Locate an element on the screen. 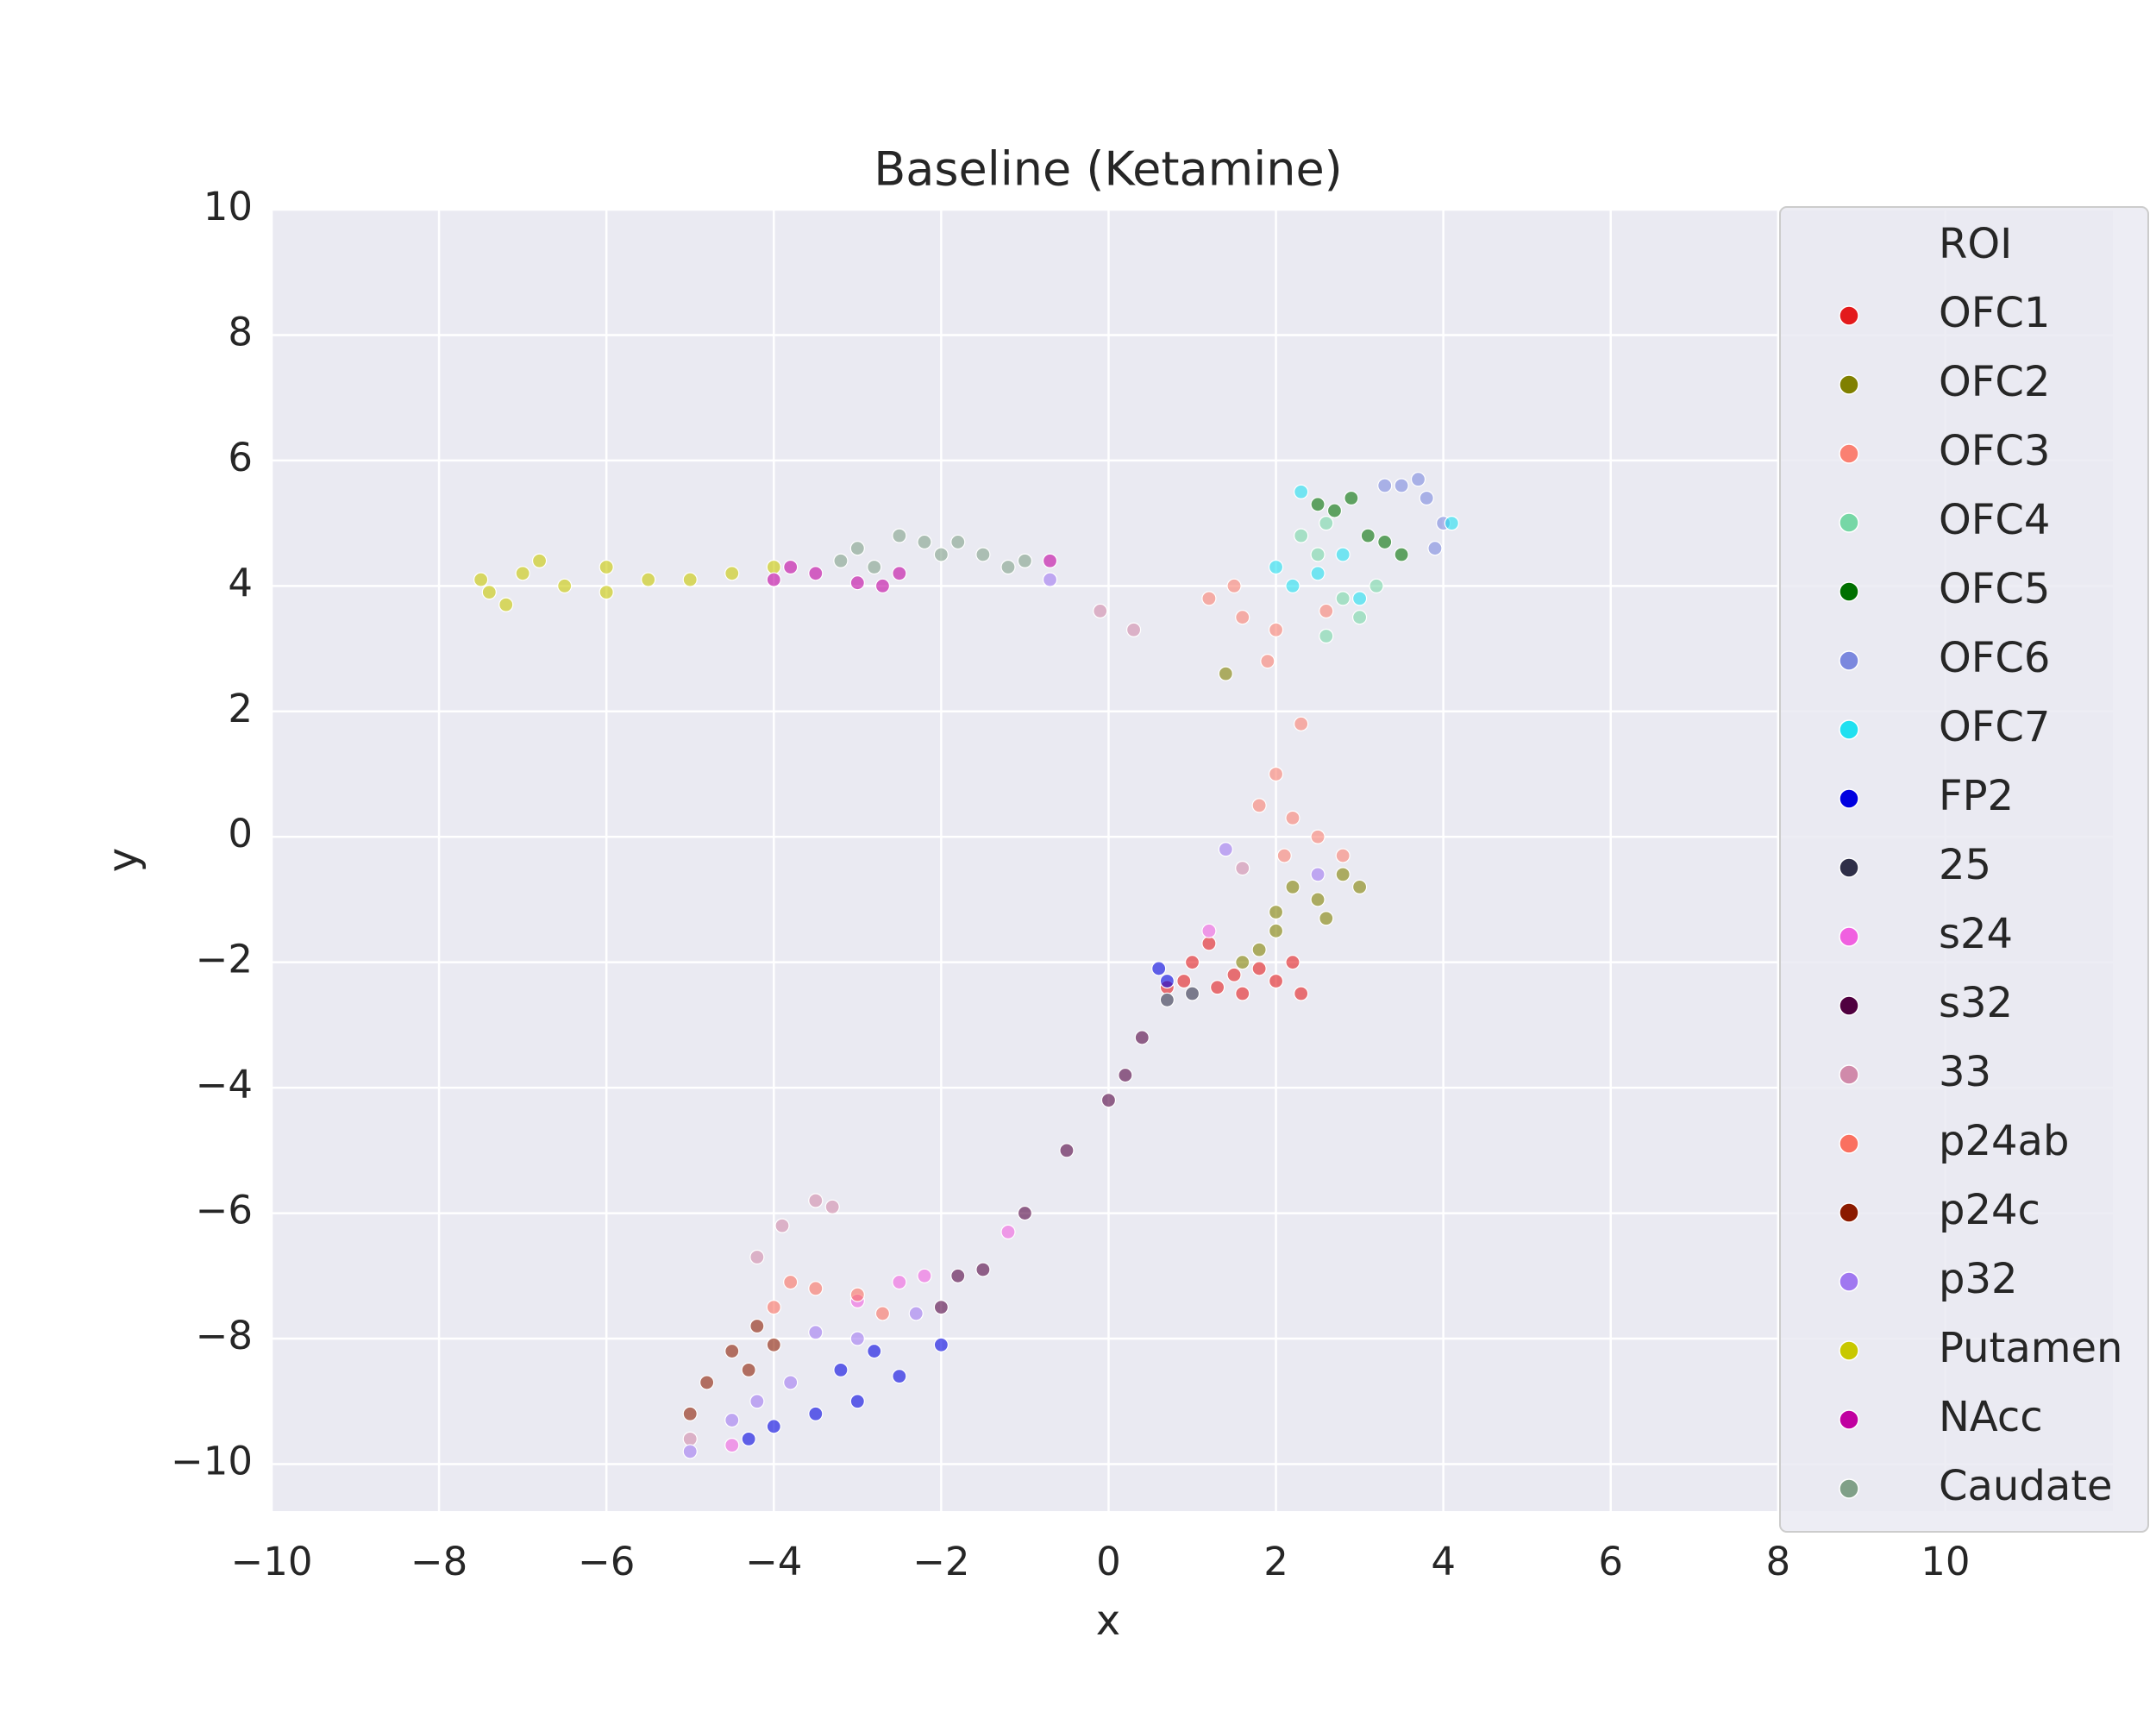 The width and height of the screenshot is (2156, 1725). legend-label: p32 is located at coordinates (1978, 1279).